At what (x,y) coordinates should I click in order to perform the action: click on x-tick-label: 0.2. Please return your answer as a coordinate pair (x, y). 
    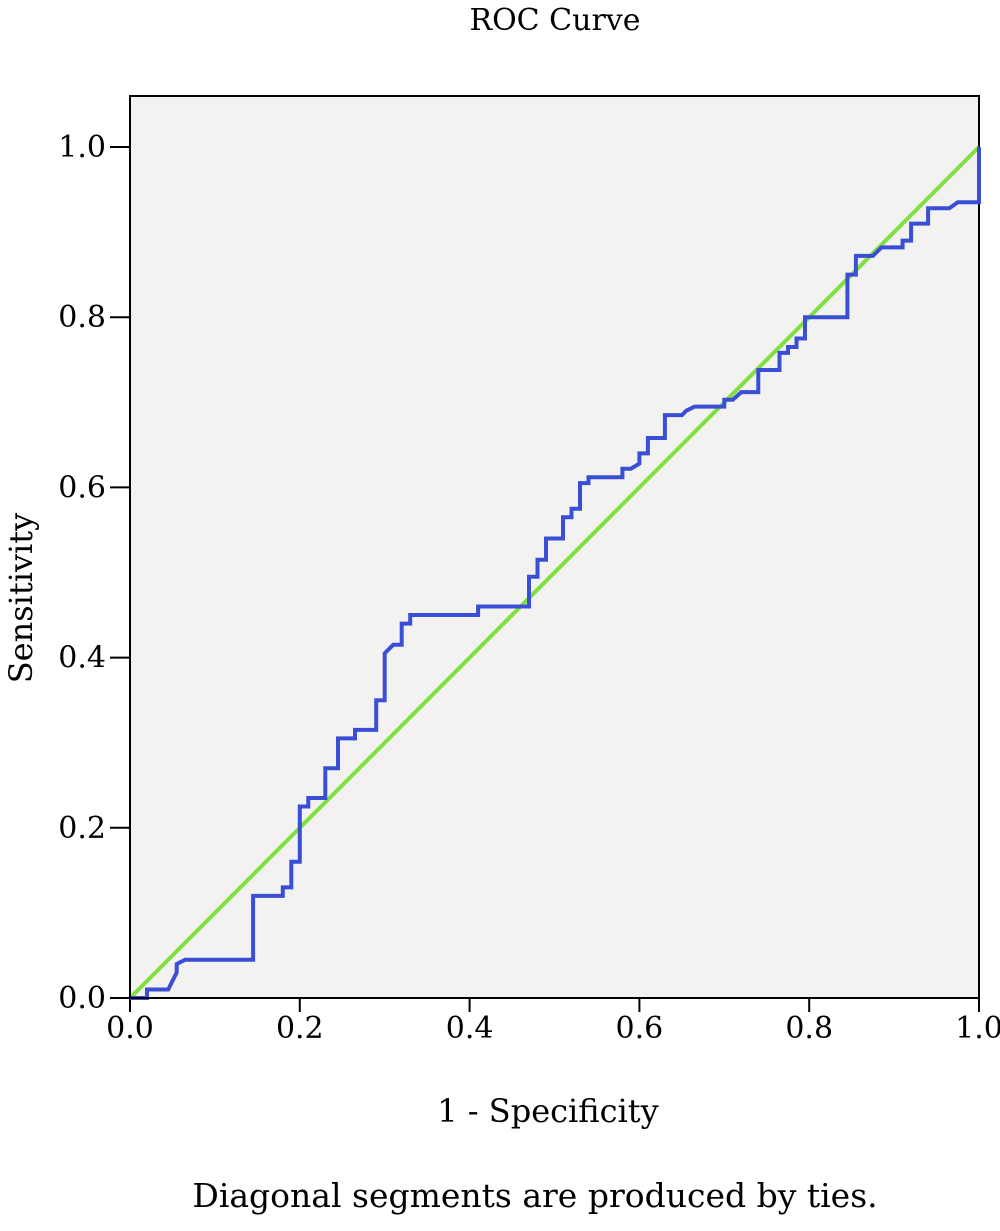
    Looking at the image, I should click on (300, 1028).